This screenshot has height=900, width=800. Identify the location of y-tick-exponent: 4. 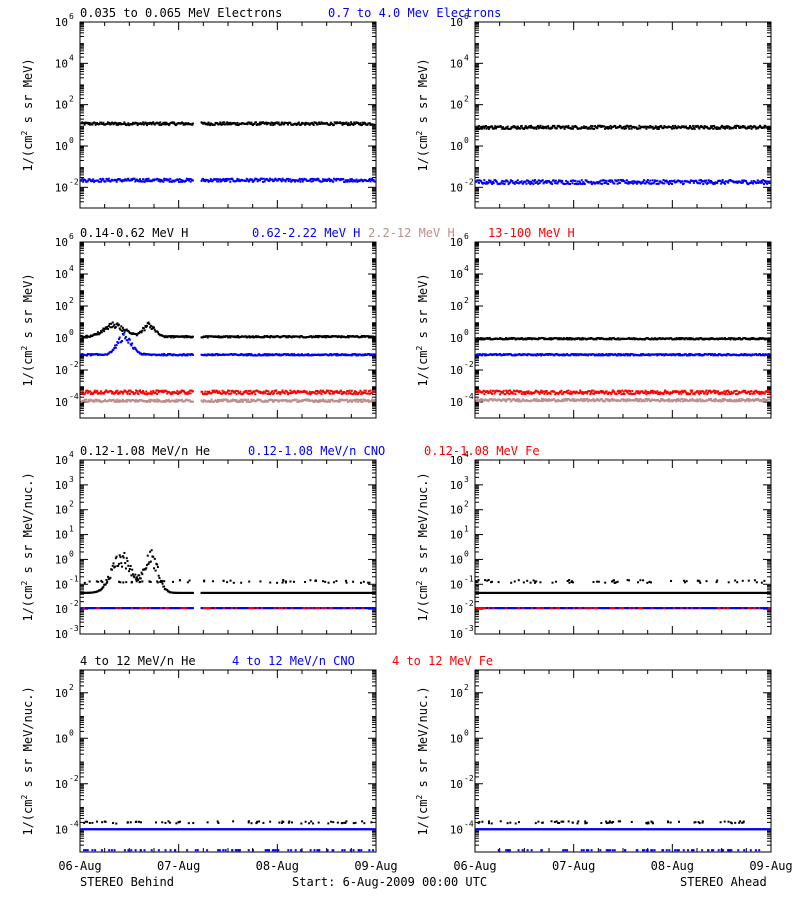
(466, 268).